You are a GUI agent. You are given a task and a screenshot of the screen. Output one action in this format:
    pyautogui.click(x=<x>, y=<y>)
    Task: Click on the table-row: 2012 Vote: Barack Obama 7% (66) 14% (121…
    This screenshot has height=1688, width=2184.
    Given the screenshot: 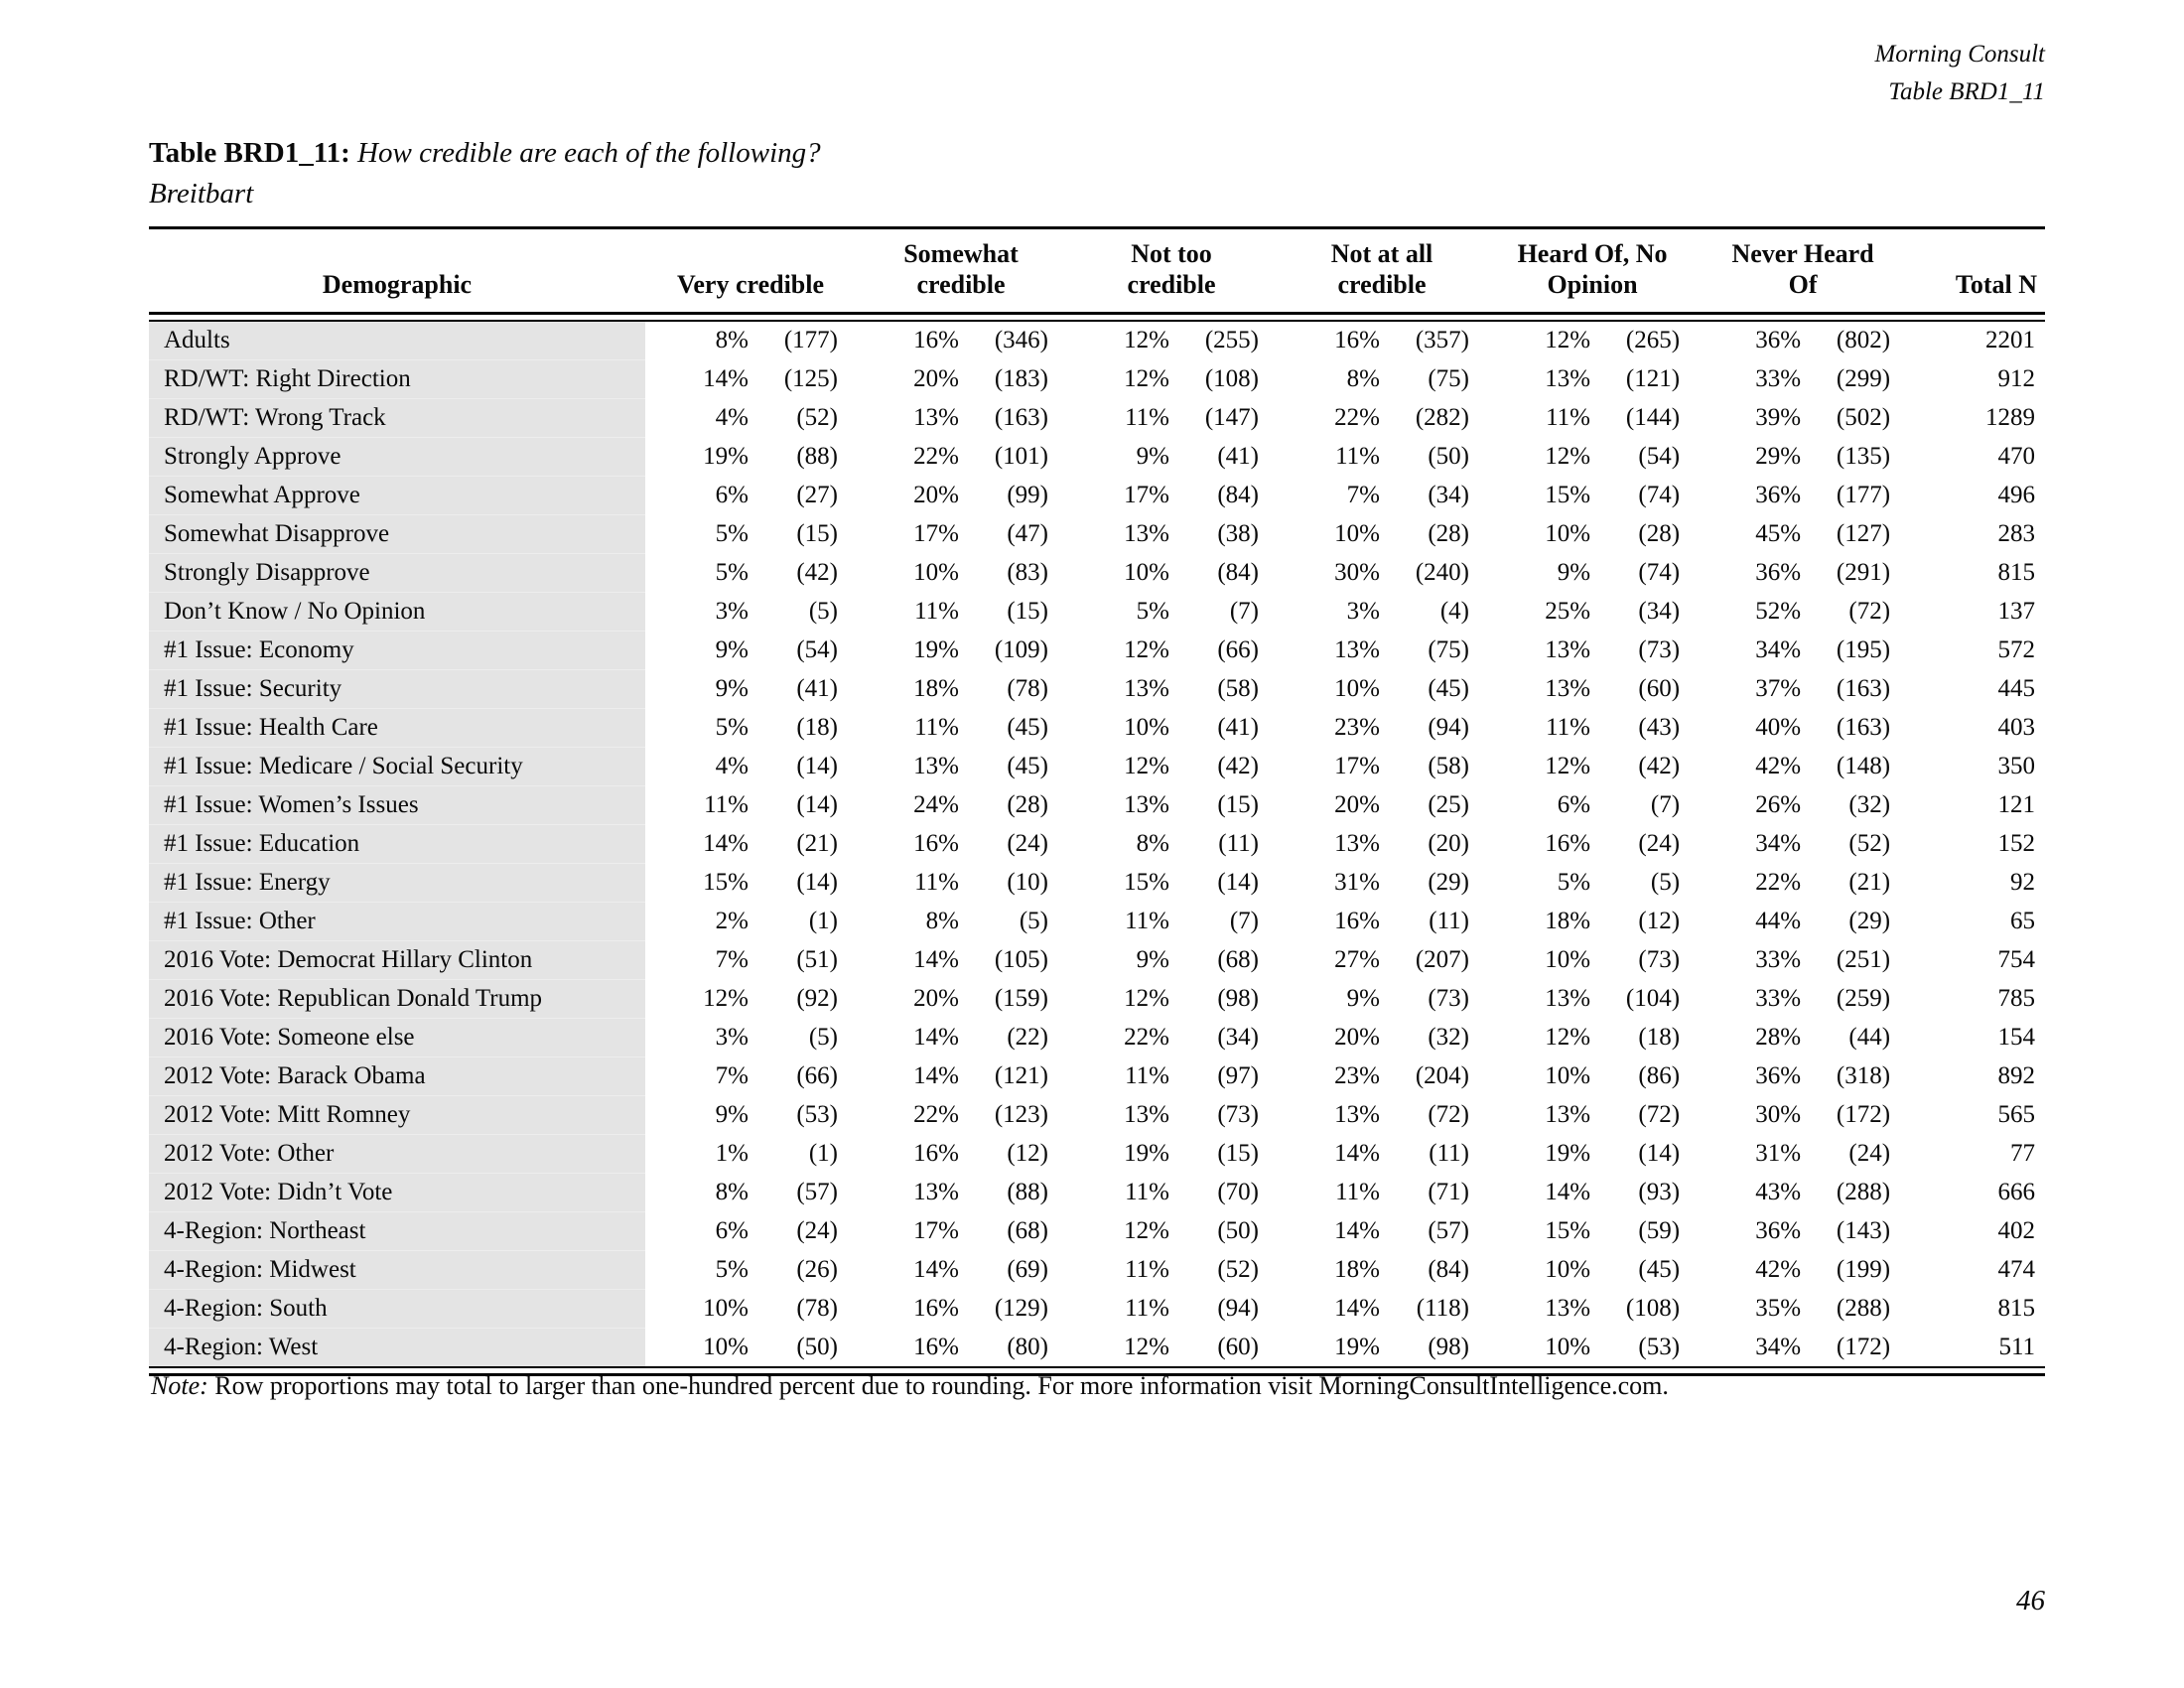 What is the action you would take?
    pyautogui.click(x=1097, y=1076)
    